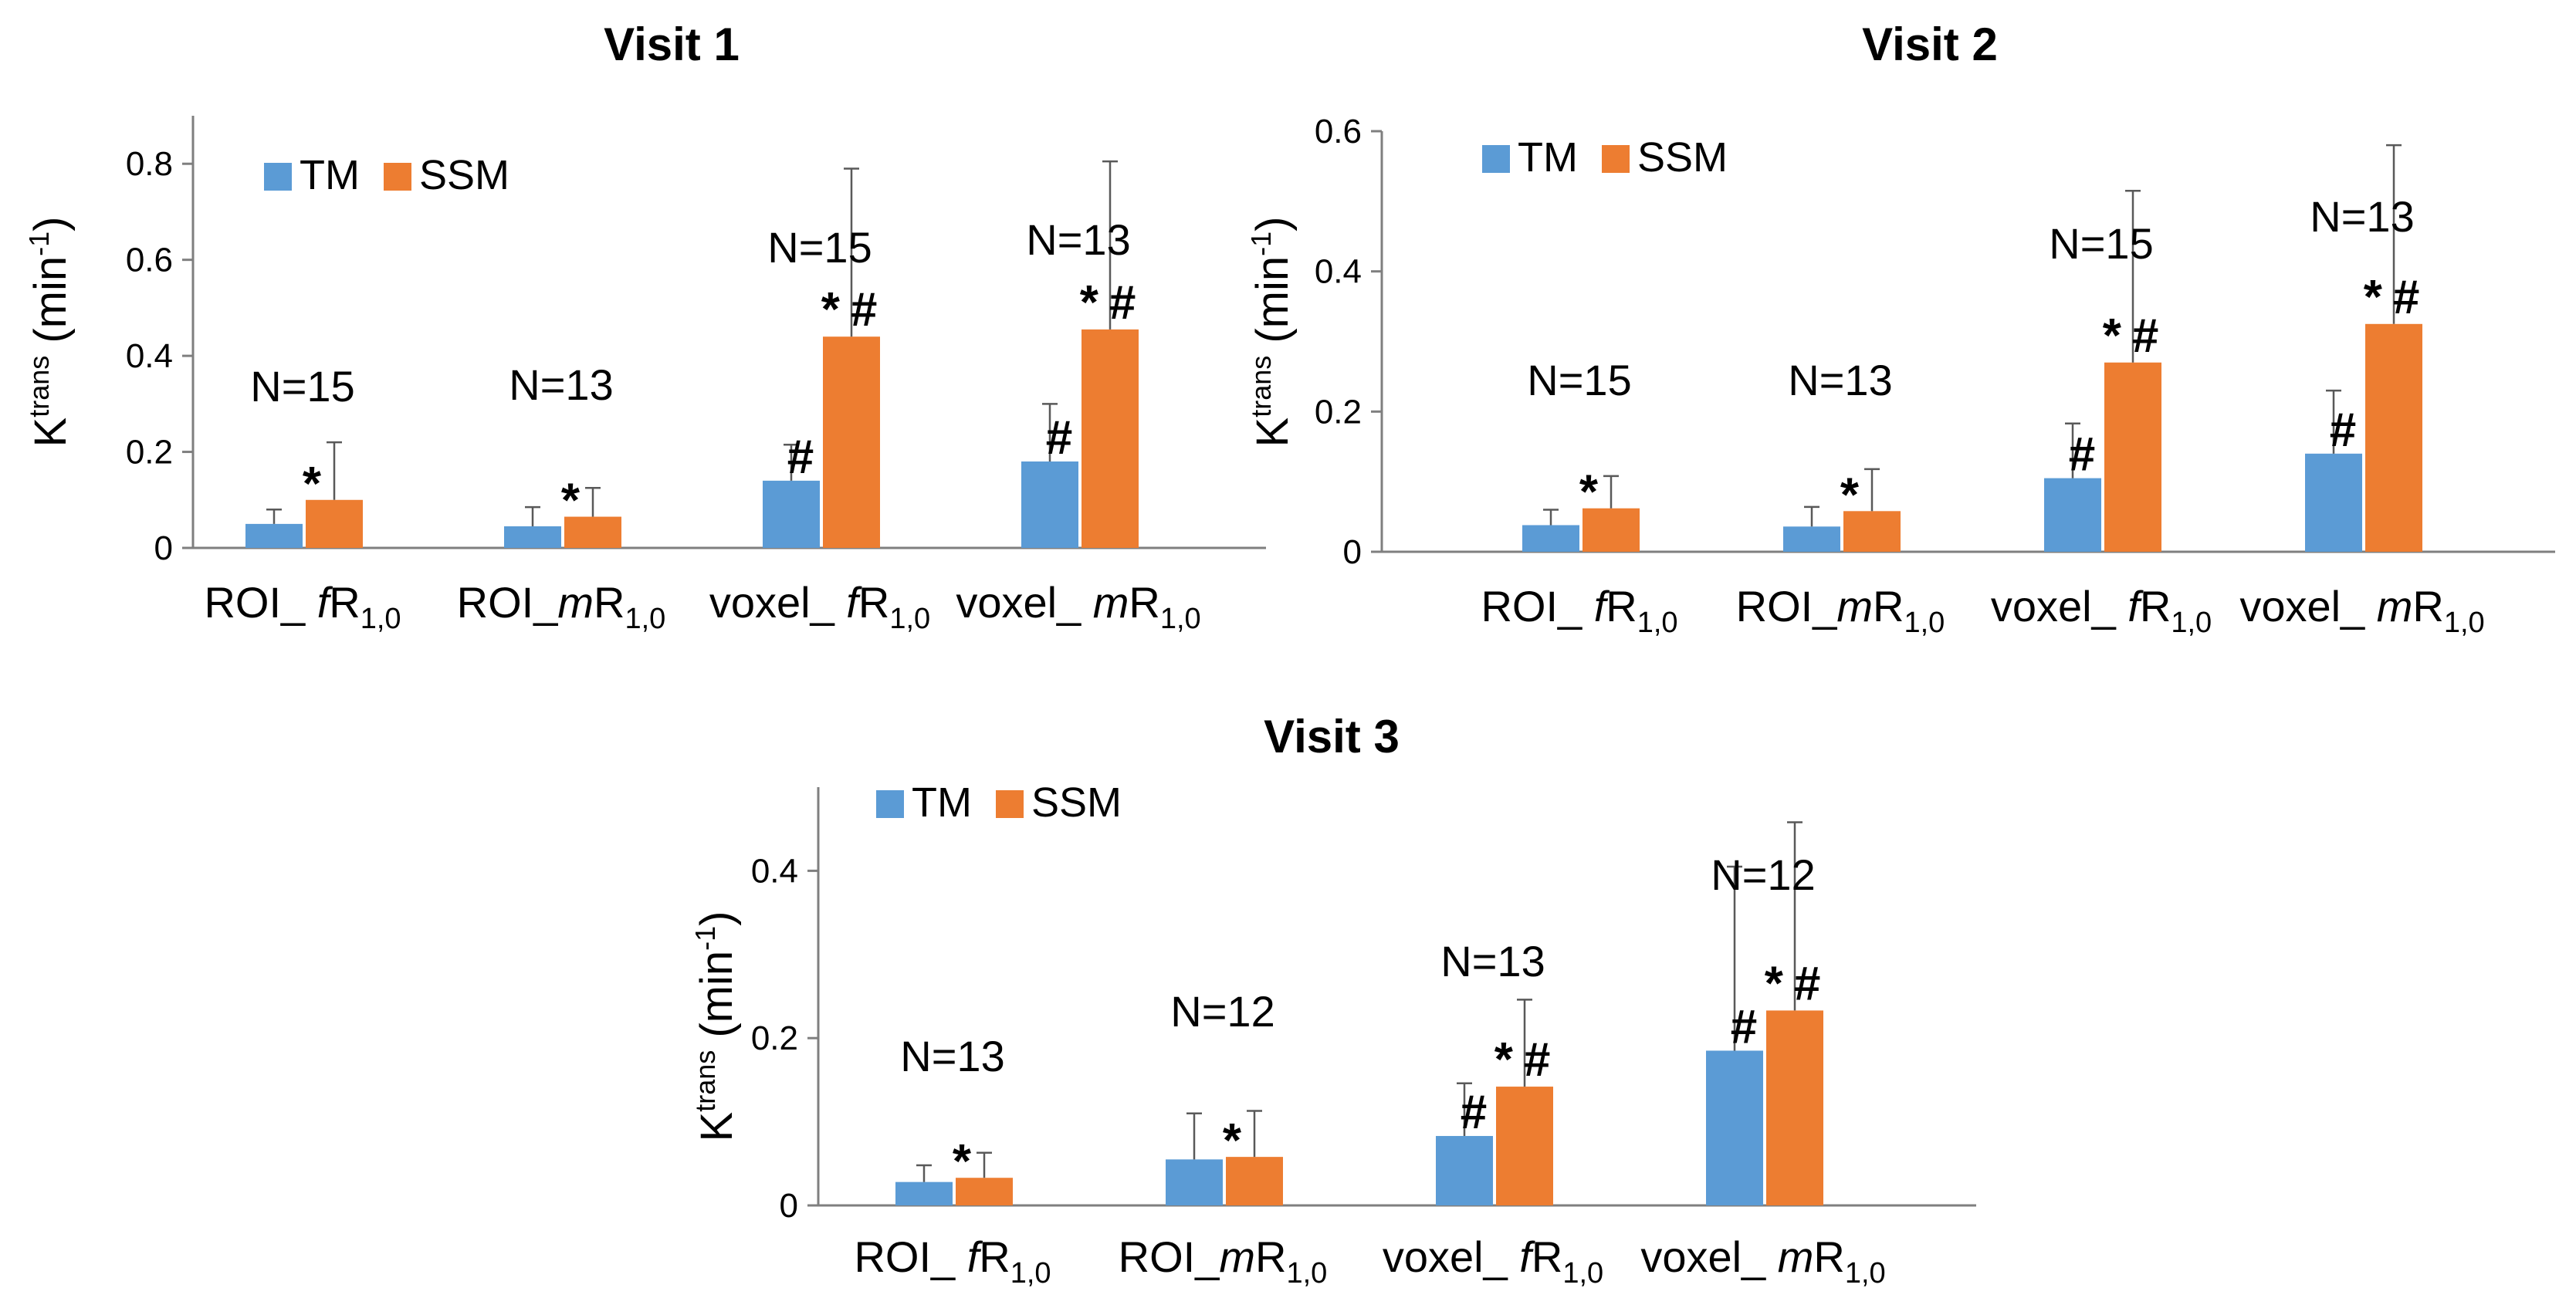 The image size is (2576, 1315). I want to click on chart-title: Visit 2, so click(1930, 44).